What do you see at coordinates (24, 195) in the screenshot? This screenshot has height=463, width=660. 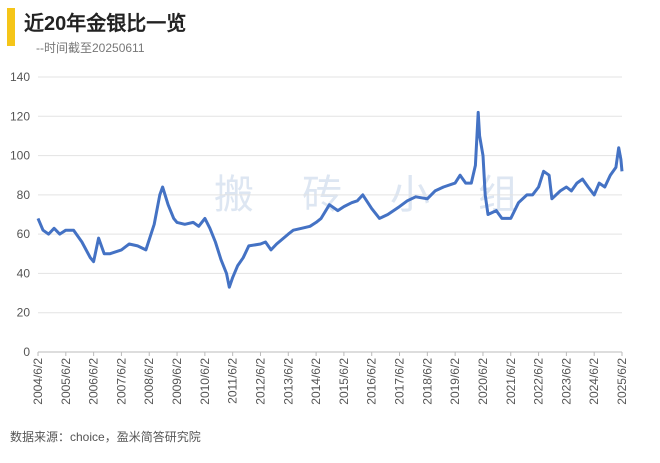 I see `y-tick-label: 80` at bounding box center [24, 195].